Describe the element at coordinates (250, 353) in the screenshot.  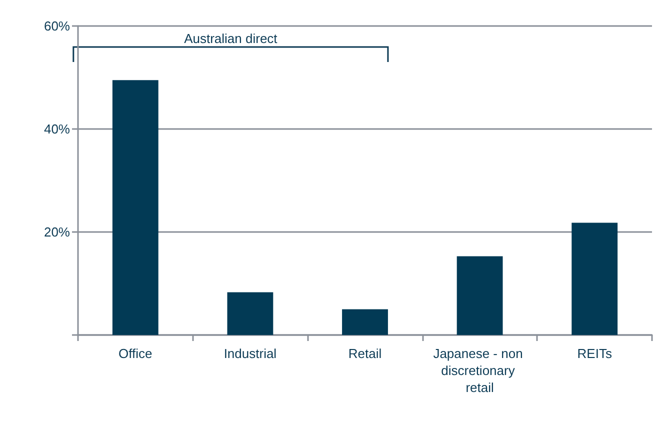
I see `x-tick-label: Industrial` at that location.